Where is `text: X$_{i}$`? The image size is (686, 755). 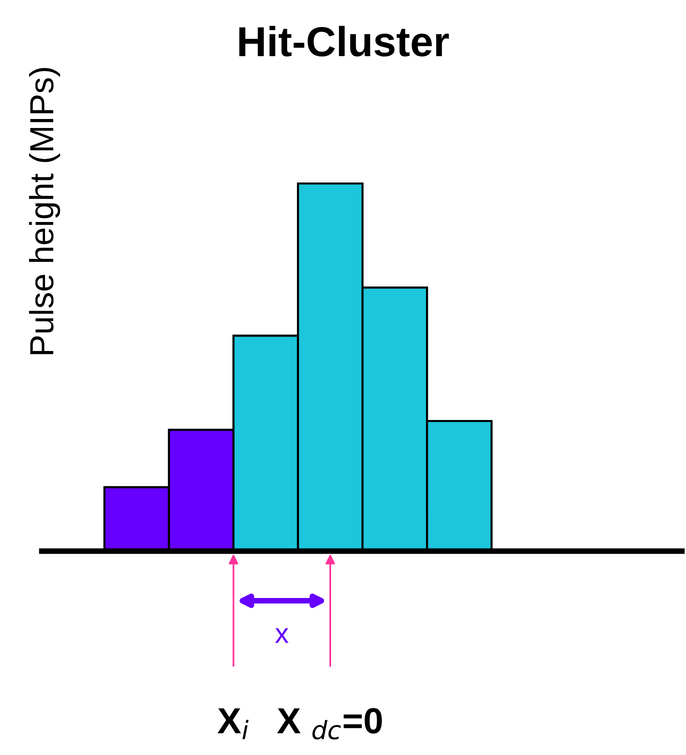 text: X$_{i}$ is located at coordinates (233, 724).